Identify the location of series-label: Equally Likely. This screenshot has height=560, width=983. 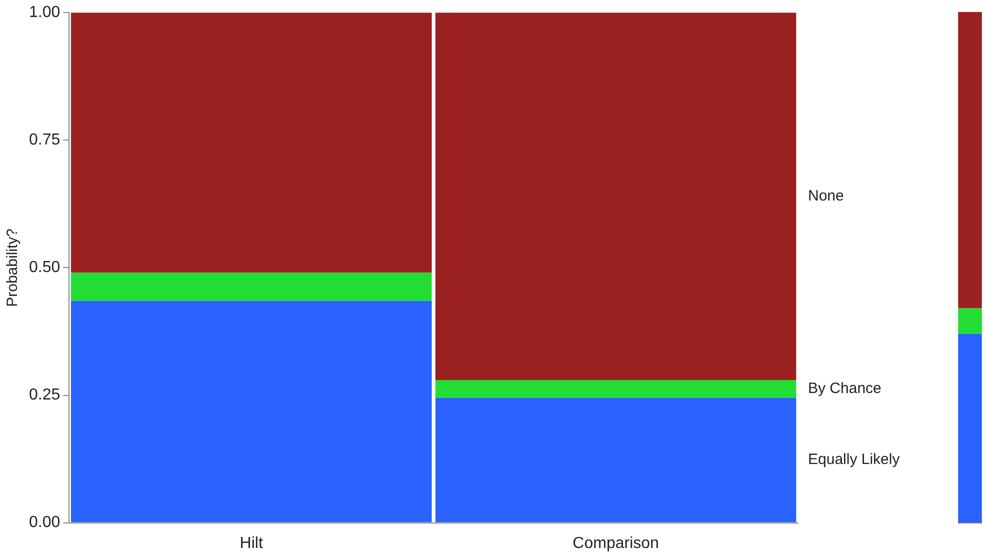
(854, 459).